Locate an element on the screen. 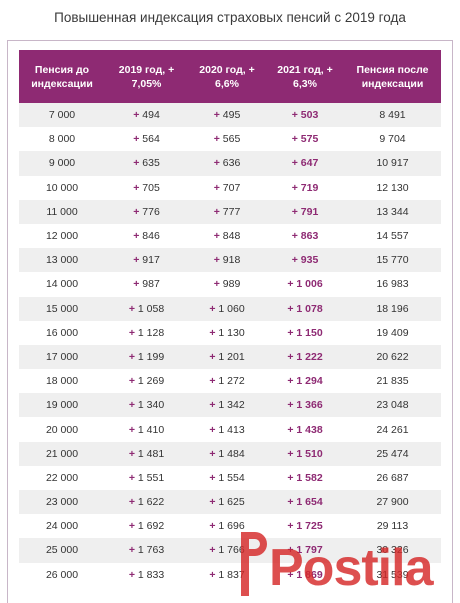 The height and width of the screenshot is (603, 460). cell-increase-2020: + 1 201 is located at coordinates (227, 357).